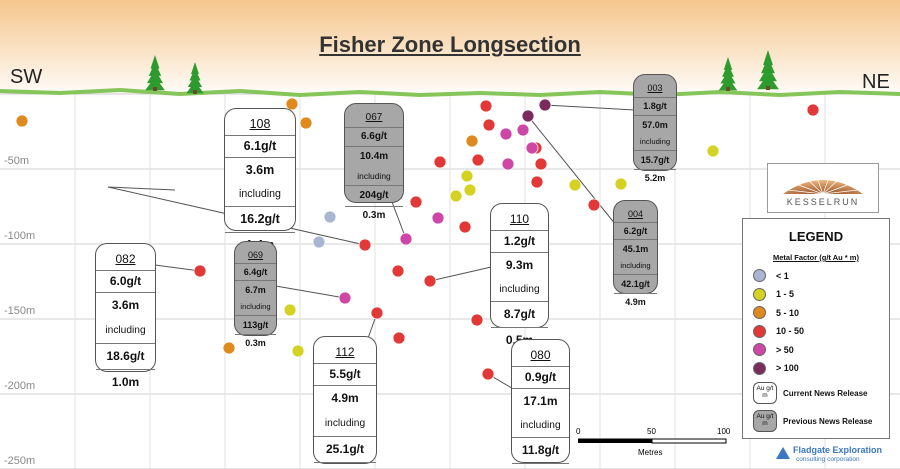 This screenshot has height=469, width=900. What do you see at coordinates (260, 147) in the screenshot?
I see `assay-value: 6.1g/t` at bounding box center [260, 147].